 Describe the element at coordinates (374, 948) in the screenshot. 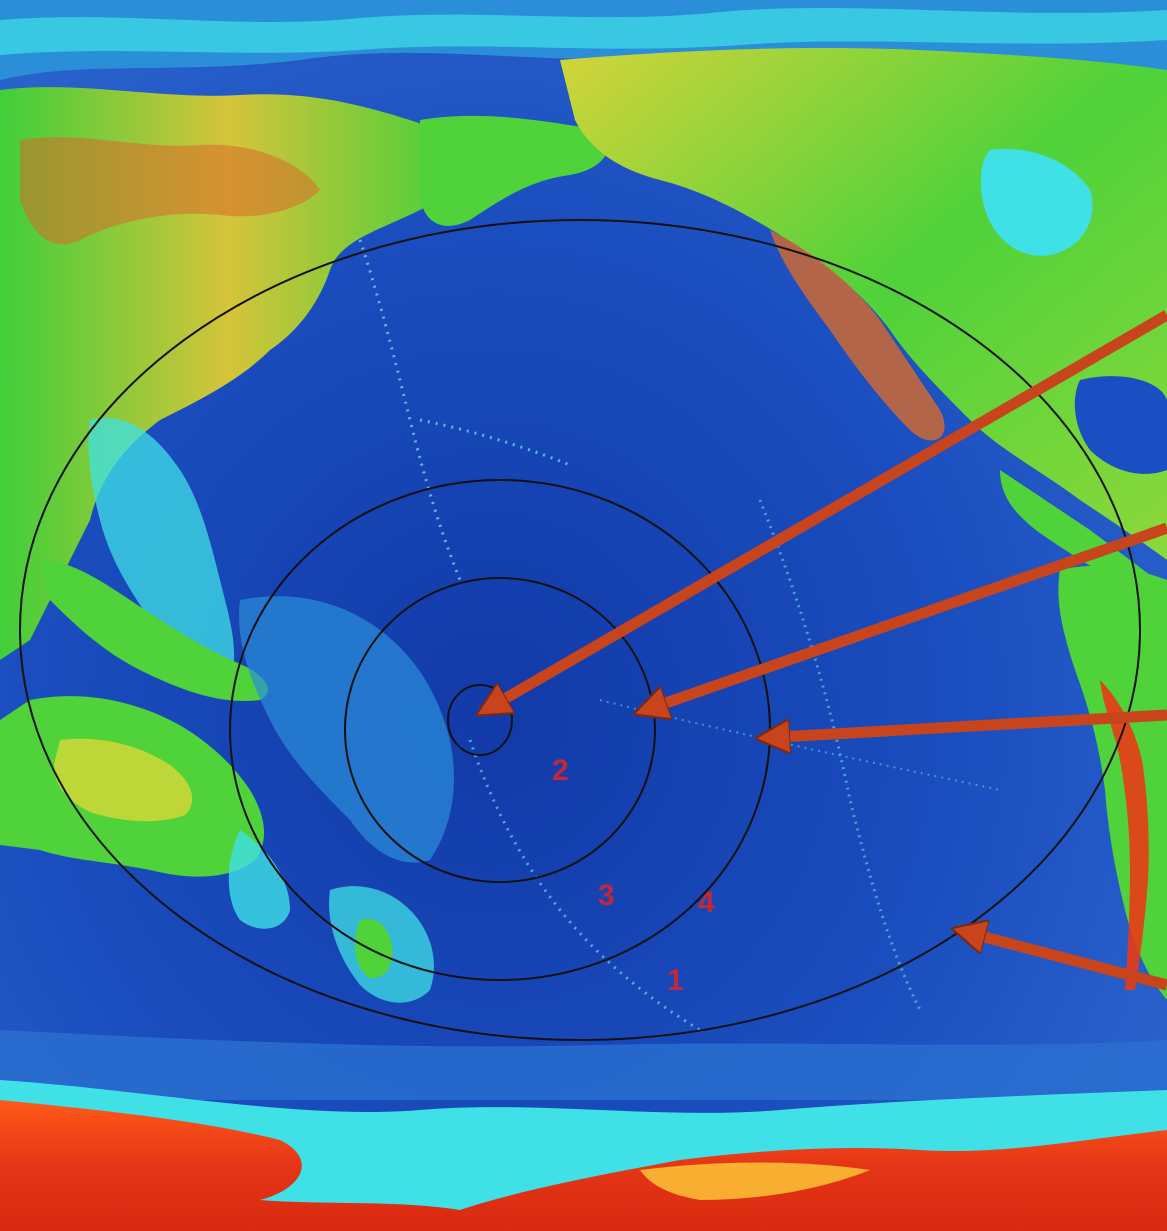

I see `new-zealand` at that location.